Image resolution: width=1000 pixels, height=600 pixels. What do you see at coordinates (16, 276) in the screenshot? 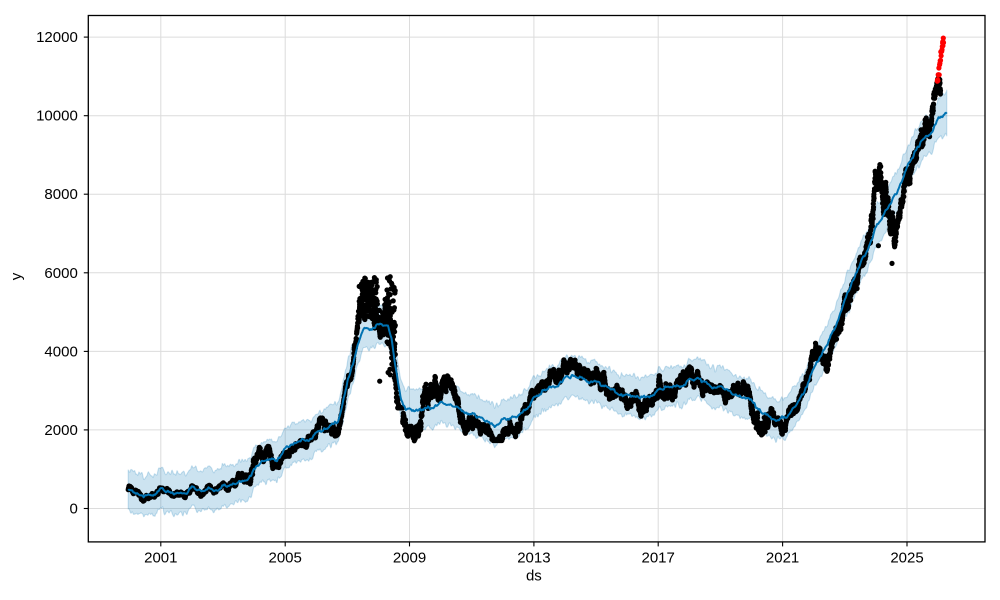
I see `svg-text: y` at bounding box center [16, 276].